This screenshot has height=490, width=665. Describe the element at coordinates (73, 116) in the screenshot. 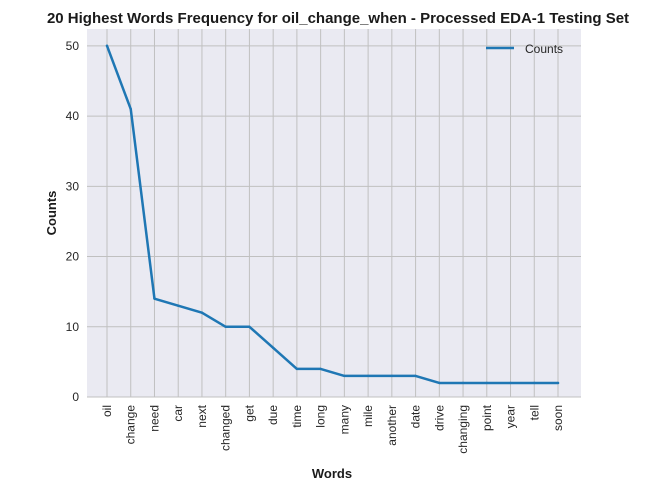

I see `y-tick-label: 40` at that location.